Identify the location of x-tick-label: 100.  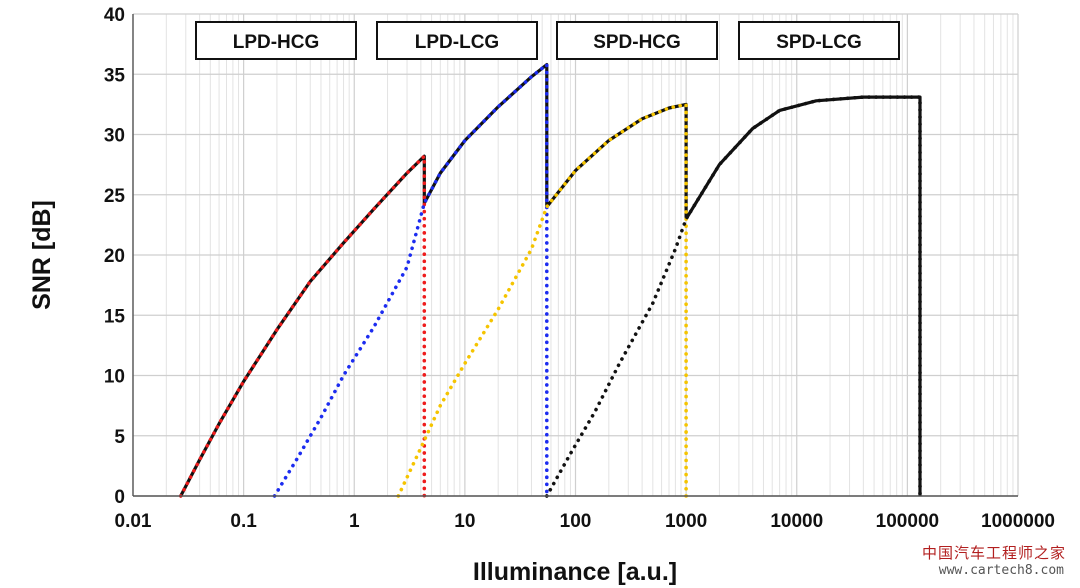
(576, 521).